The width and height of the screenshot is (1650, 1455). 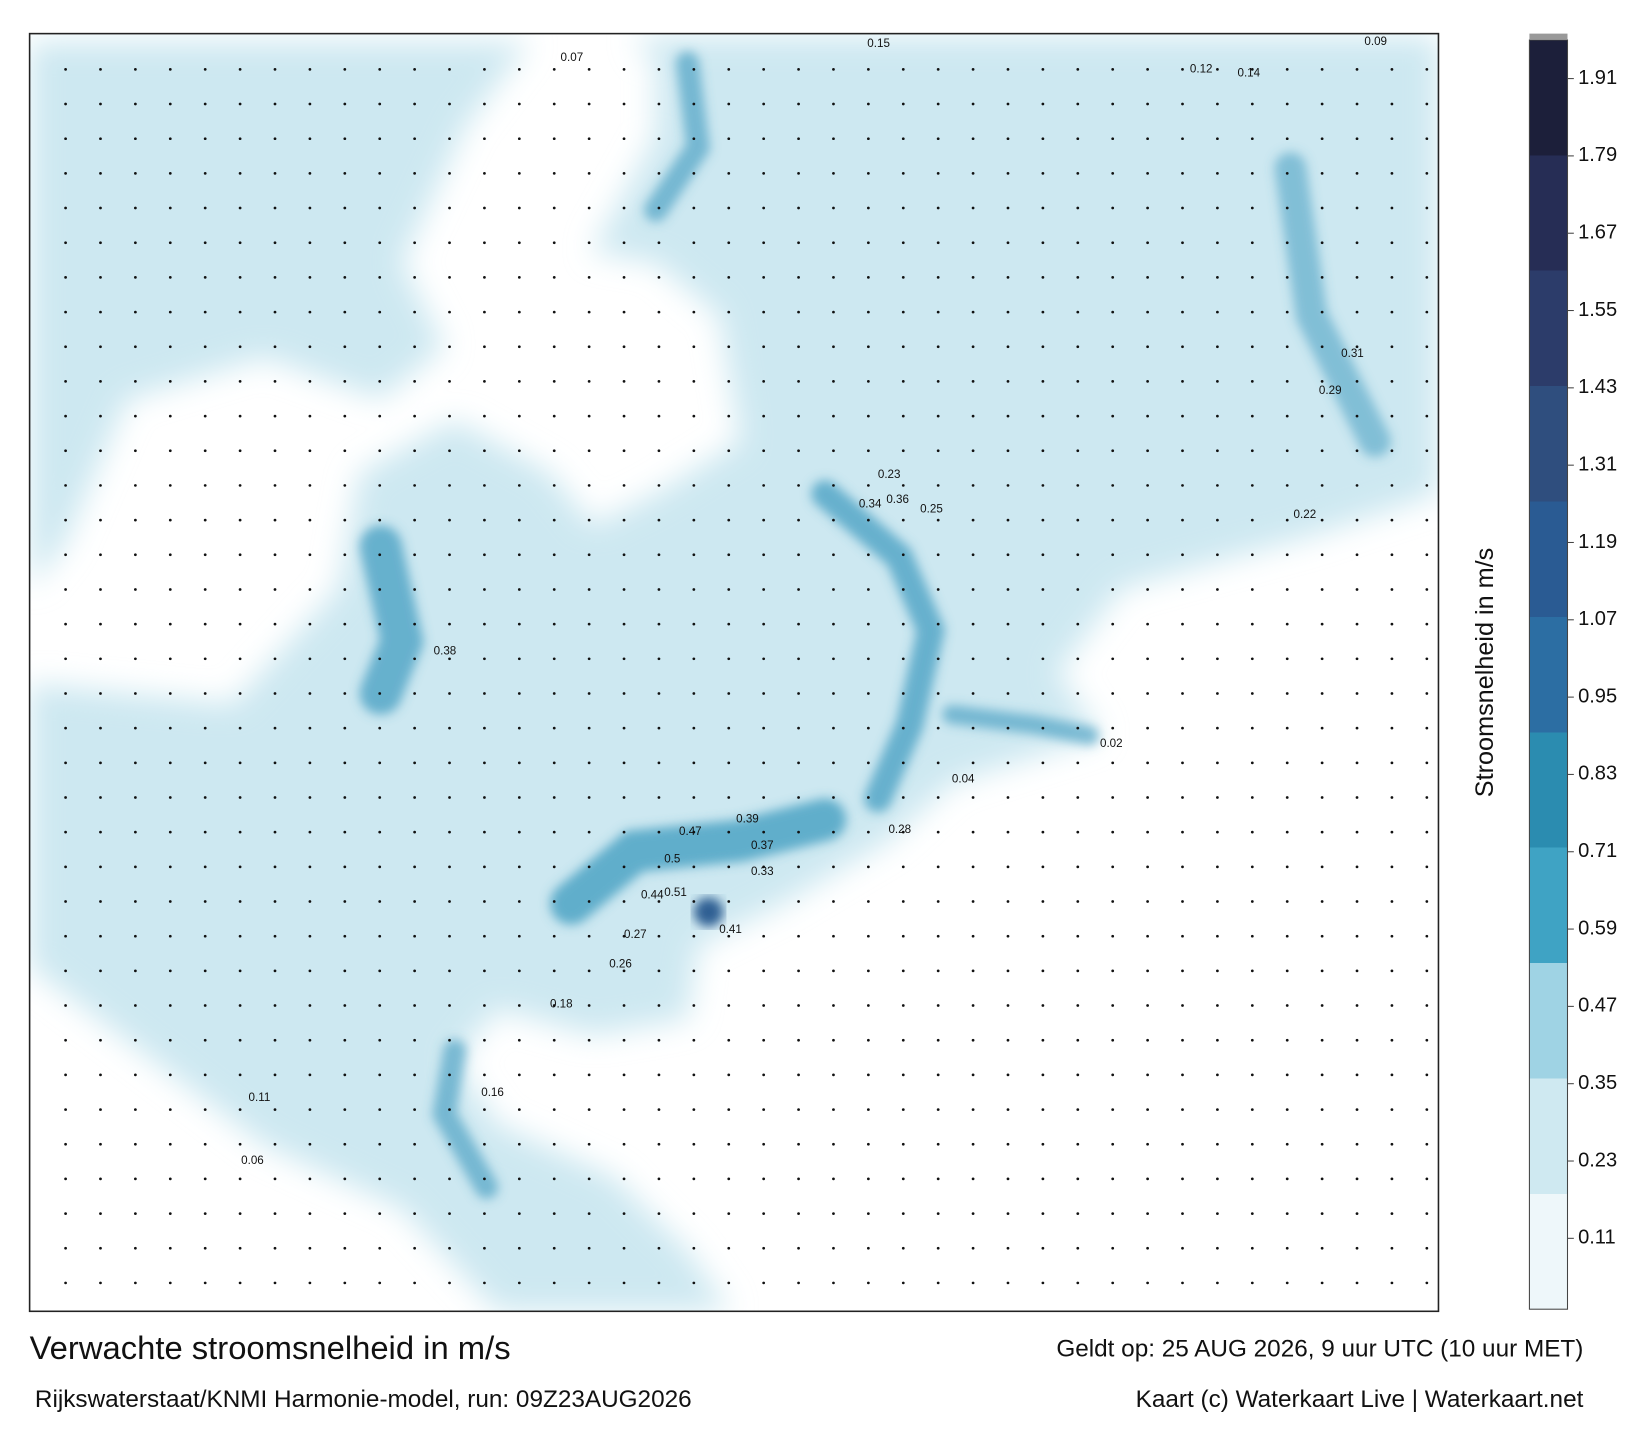 What do you see at coordinates (1597, 542) in the screenshot?
I see `colorbar-tick-label: 1.19` at bounding box center [1597, 542].